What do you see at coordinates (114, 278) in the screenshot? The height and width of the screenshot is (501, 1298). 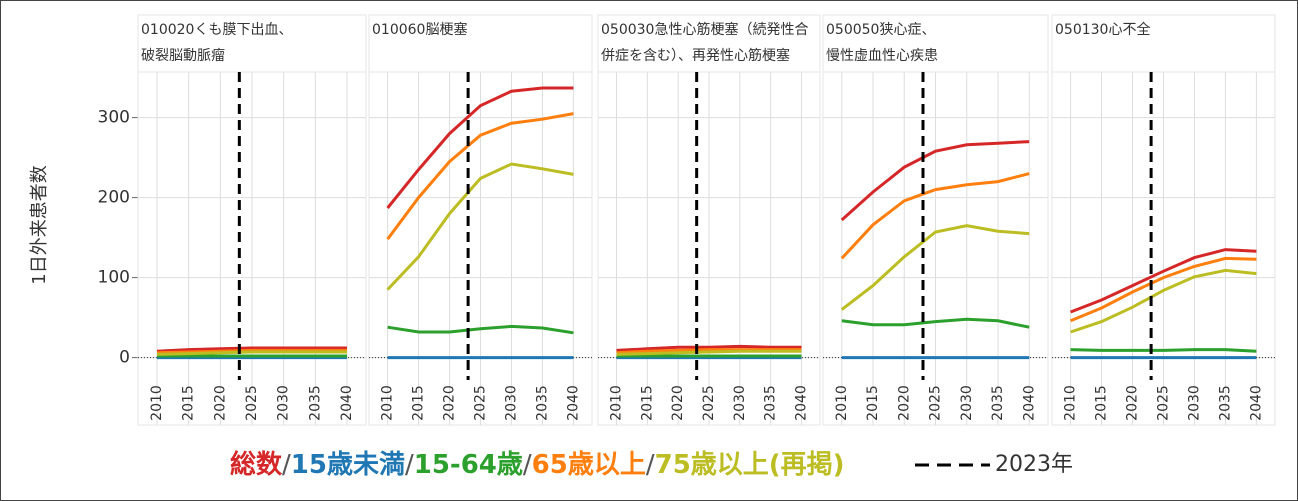 I see `y-tick-label: 100` at bounding box center [114, 278].